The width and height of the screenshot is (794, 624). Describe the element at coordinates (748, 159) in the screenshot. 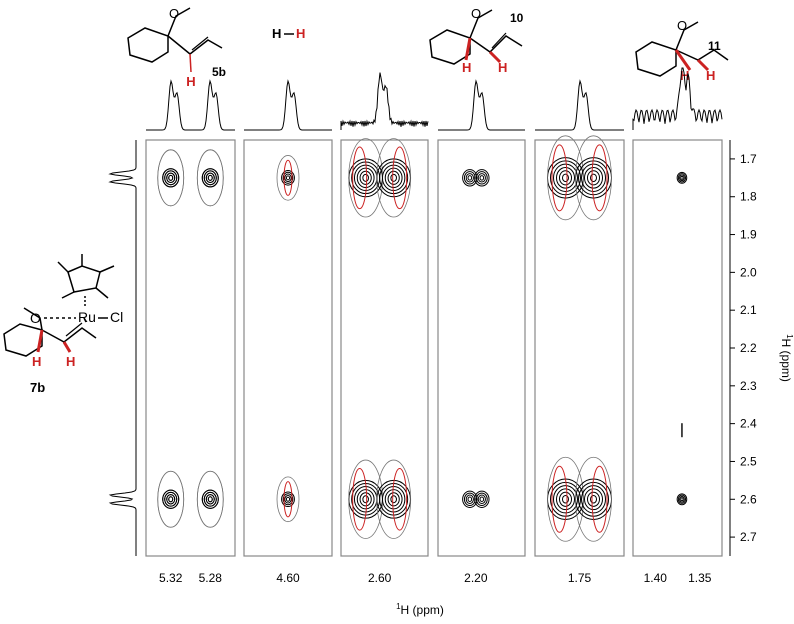

I see `y-tick-label: 1.7` at that location.